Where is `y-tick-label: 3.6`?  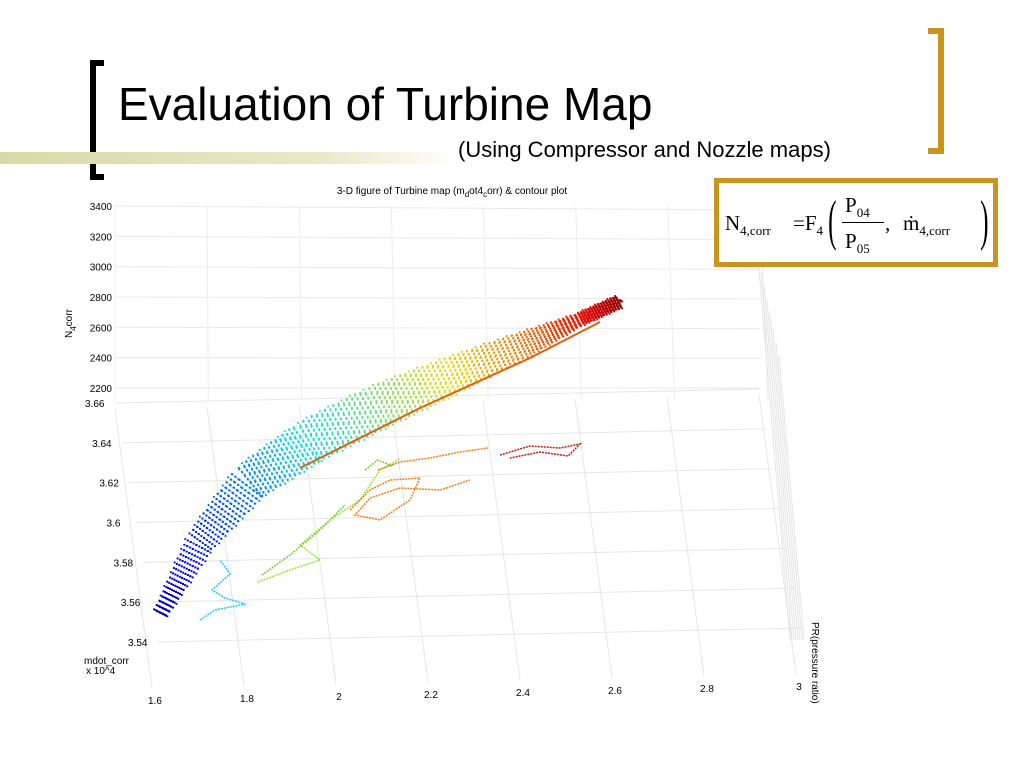 y-tick-label: 3.6 is located at coordinates (114, 524).